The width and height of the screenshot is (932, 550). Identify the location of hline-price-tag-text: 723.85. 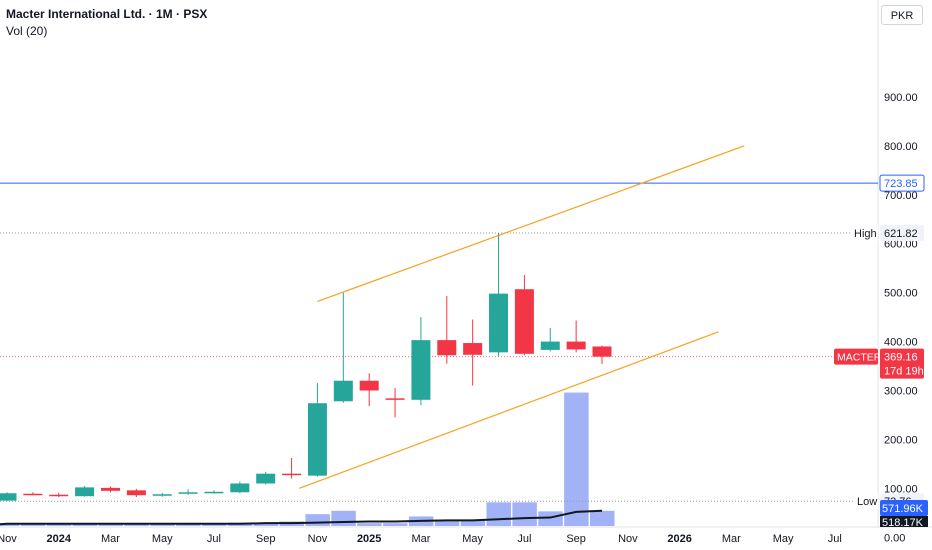
(901, 184).